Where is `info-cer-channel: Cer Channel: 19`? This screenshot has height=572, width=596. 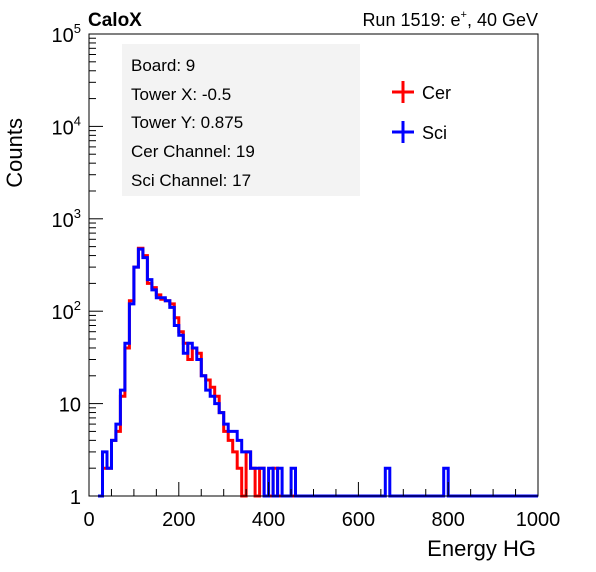
info-cer-channel: Cer Channel: 19 is located at coordinates (193, 151).